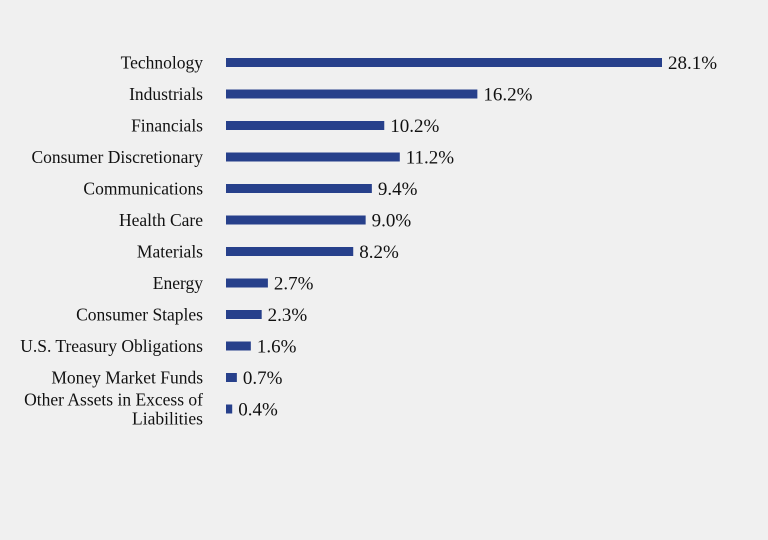 The height and width of the screenshot is (540, 768). I want to click on category-label-5: Health Care, so click(161, 220).